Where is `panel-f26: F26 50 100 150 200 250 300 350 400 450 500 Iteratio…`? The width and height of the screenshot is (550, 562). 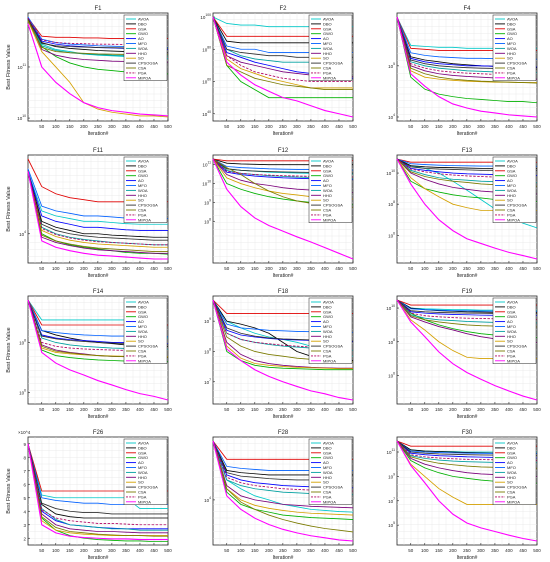 panel-f26: F26 50 100 150 200 250 300 350 400 450 500 Iteratio… is located at coordinates (89, 495).